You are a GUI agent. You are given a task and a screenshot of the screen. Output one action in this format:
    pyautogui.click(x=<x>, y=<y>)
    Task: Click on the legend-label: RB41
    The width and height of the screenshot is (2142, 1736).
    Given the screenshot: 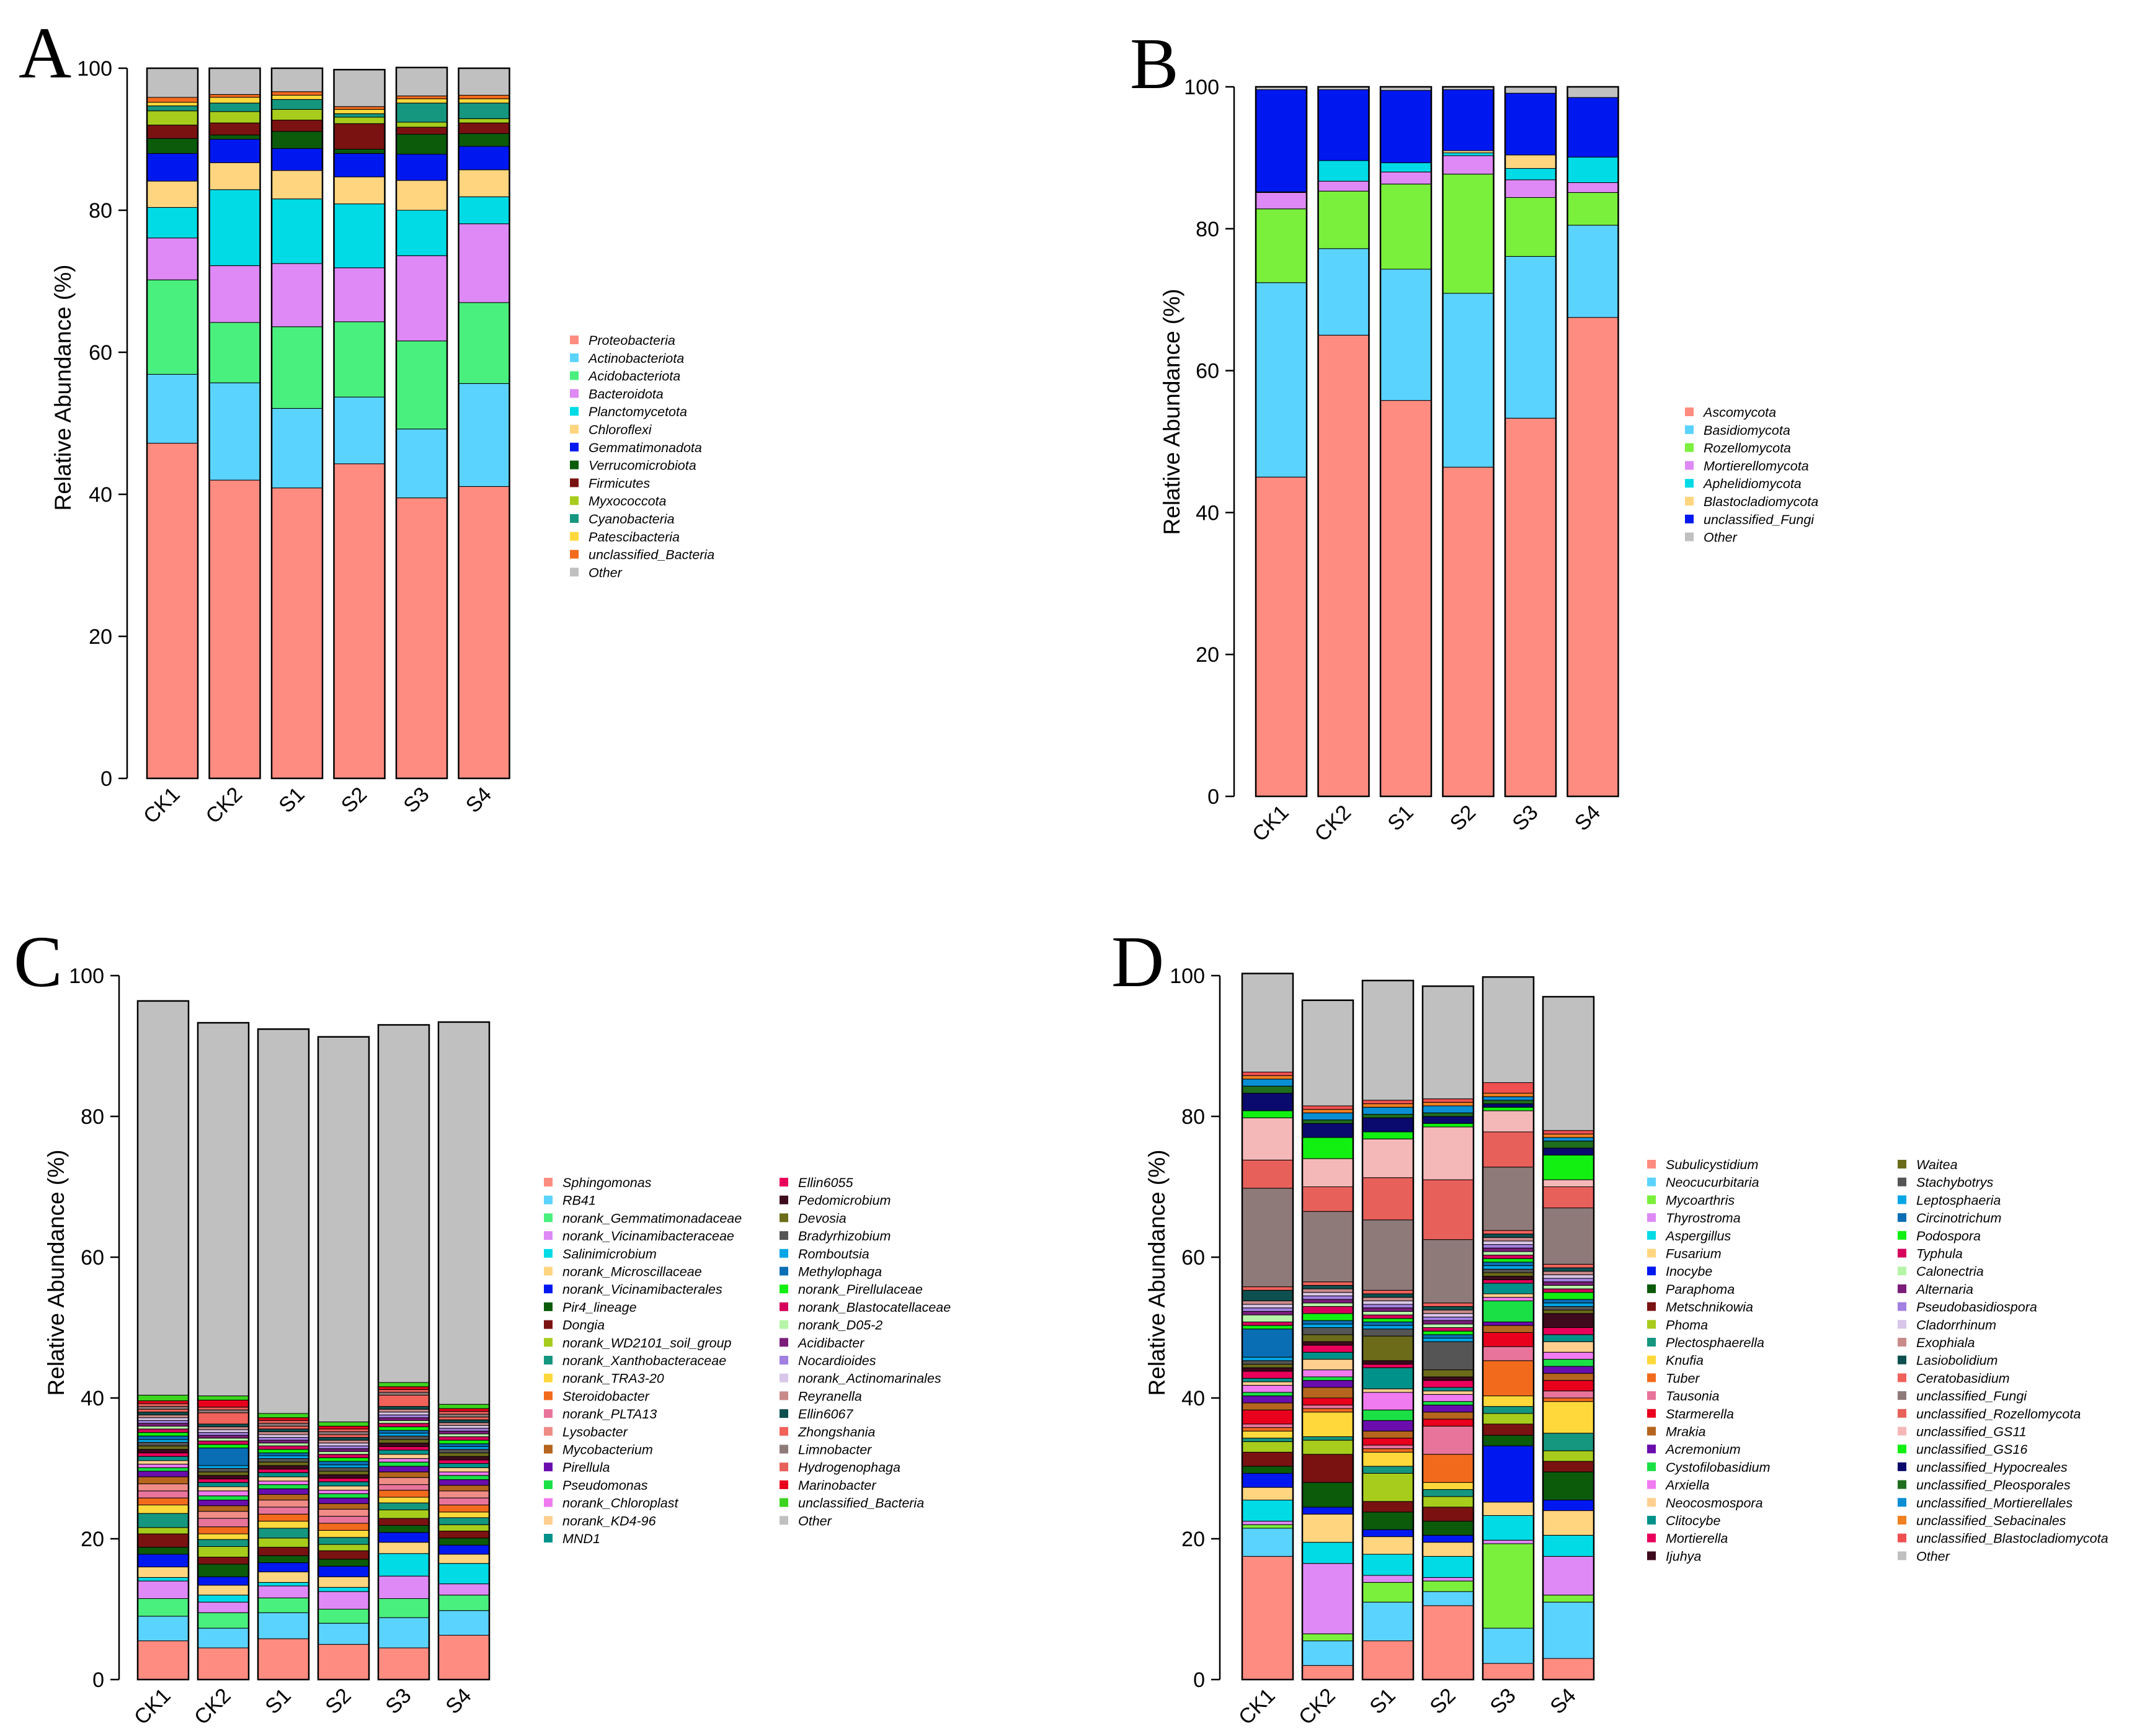 What is the action you would take?
    pyautogui.click(x=579, y=1200)
    